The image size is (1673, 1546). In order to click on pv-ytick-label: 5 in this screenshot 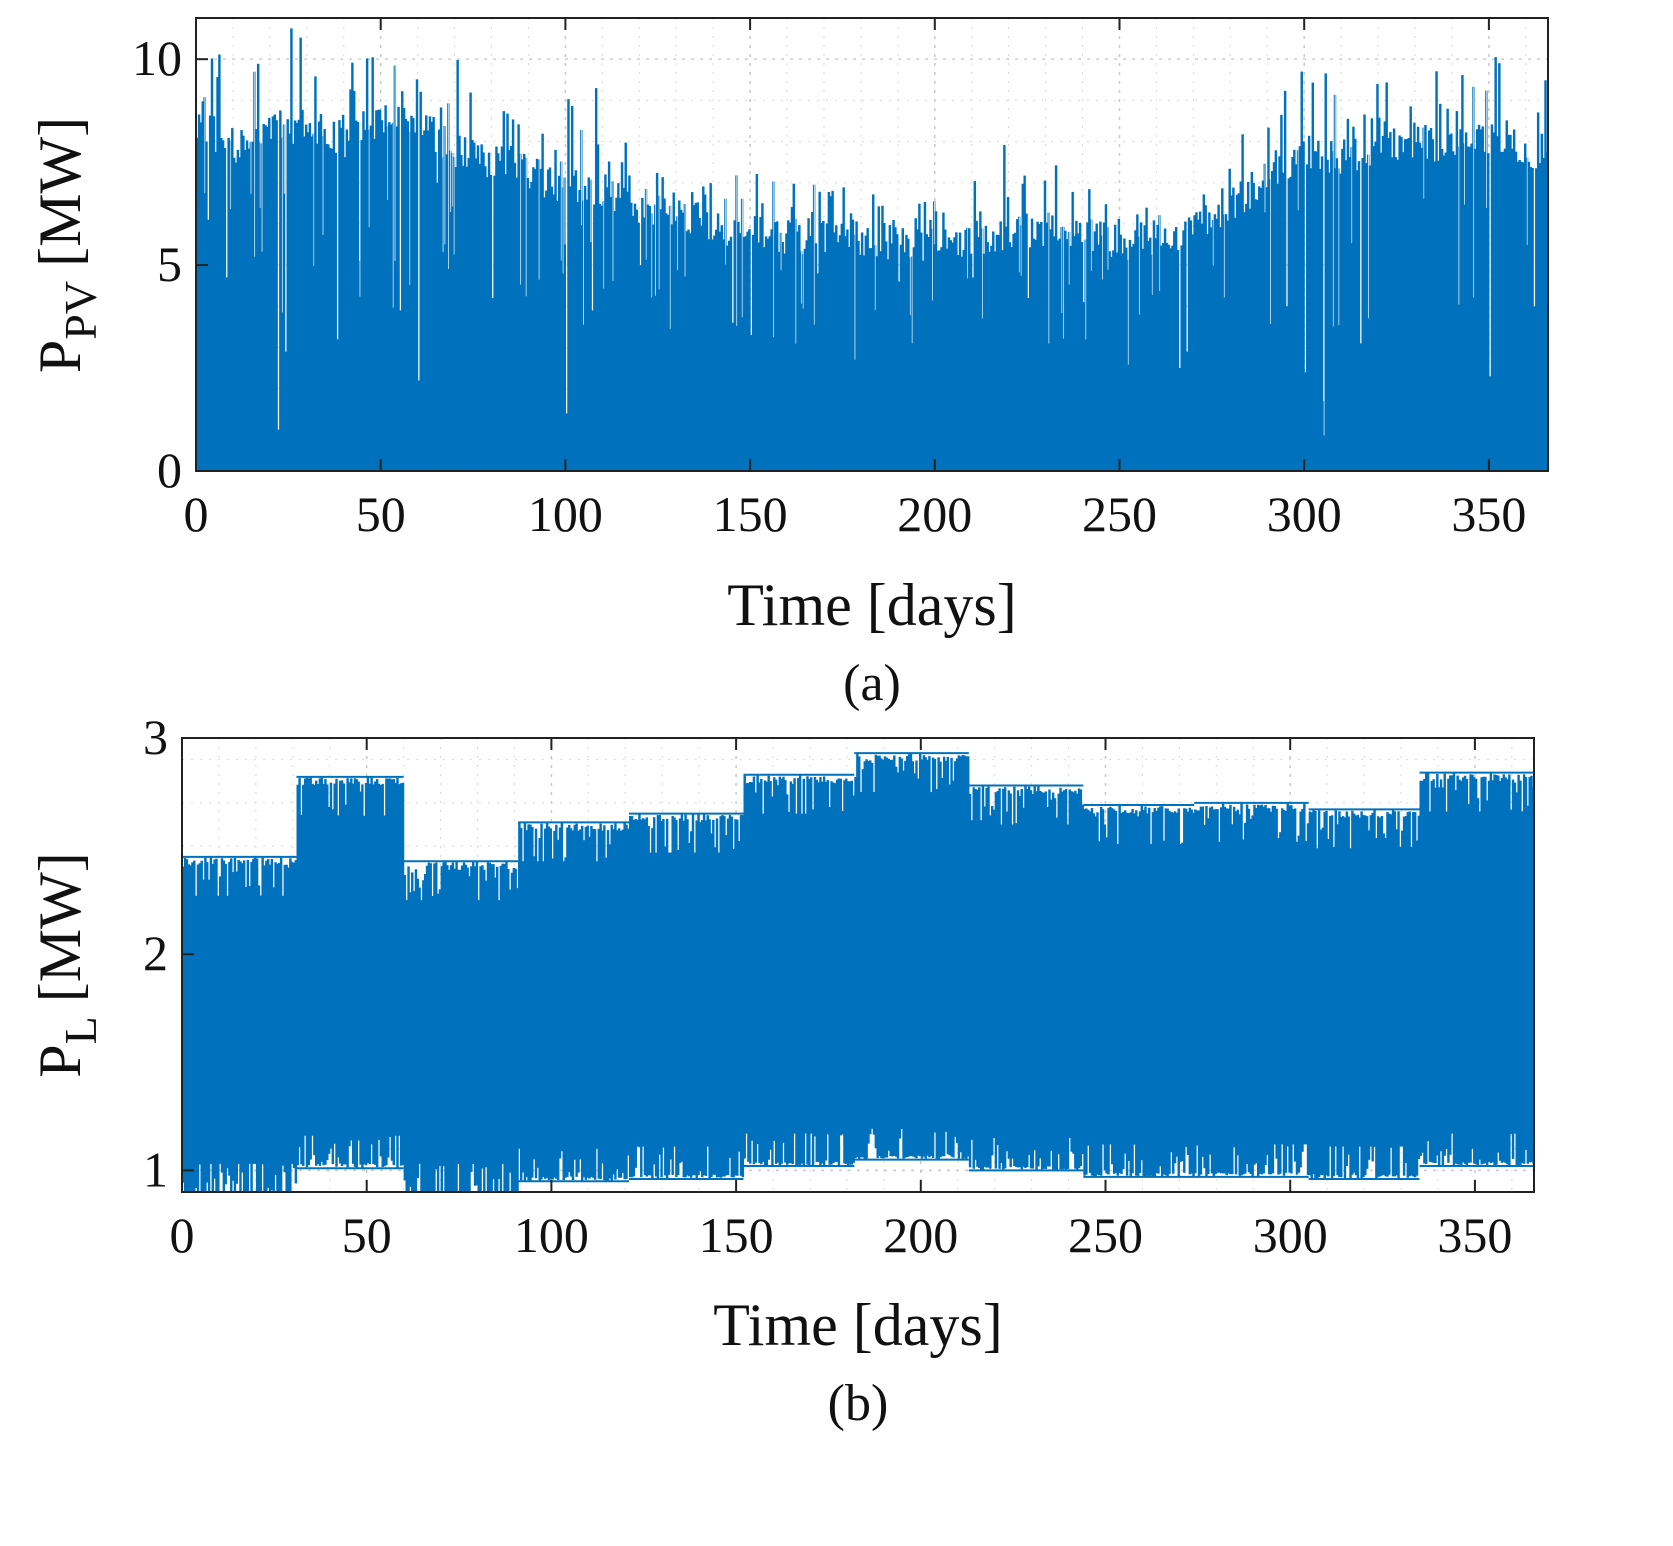, I will do `click(169, 264)`.